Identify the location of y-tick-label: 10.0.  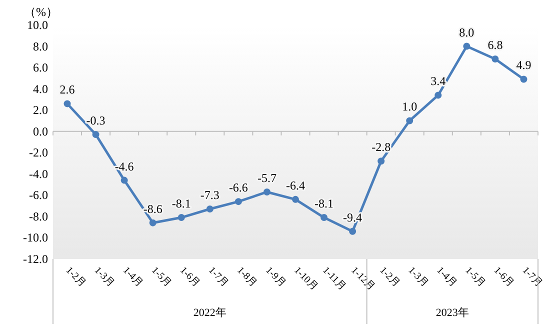
(37, 25).